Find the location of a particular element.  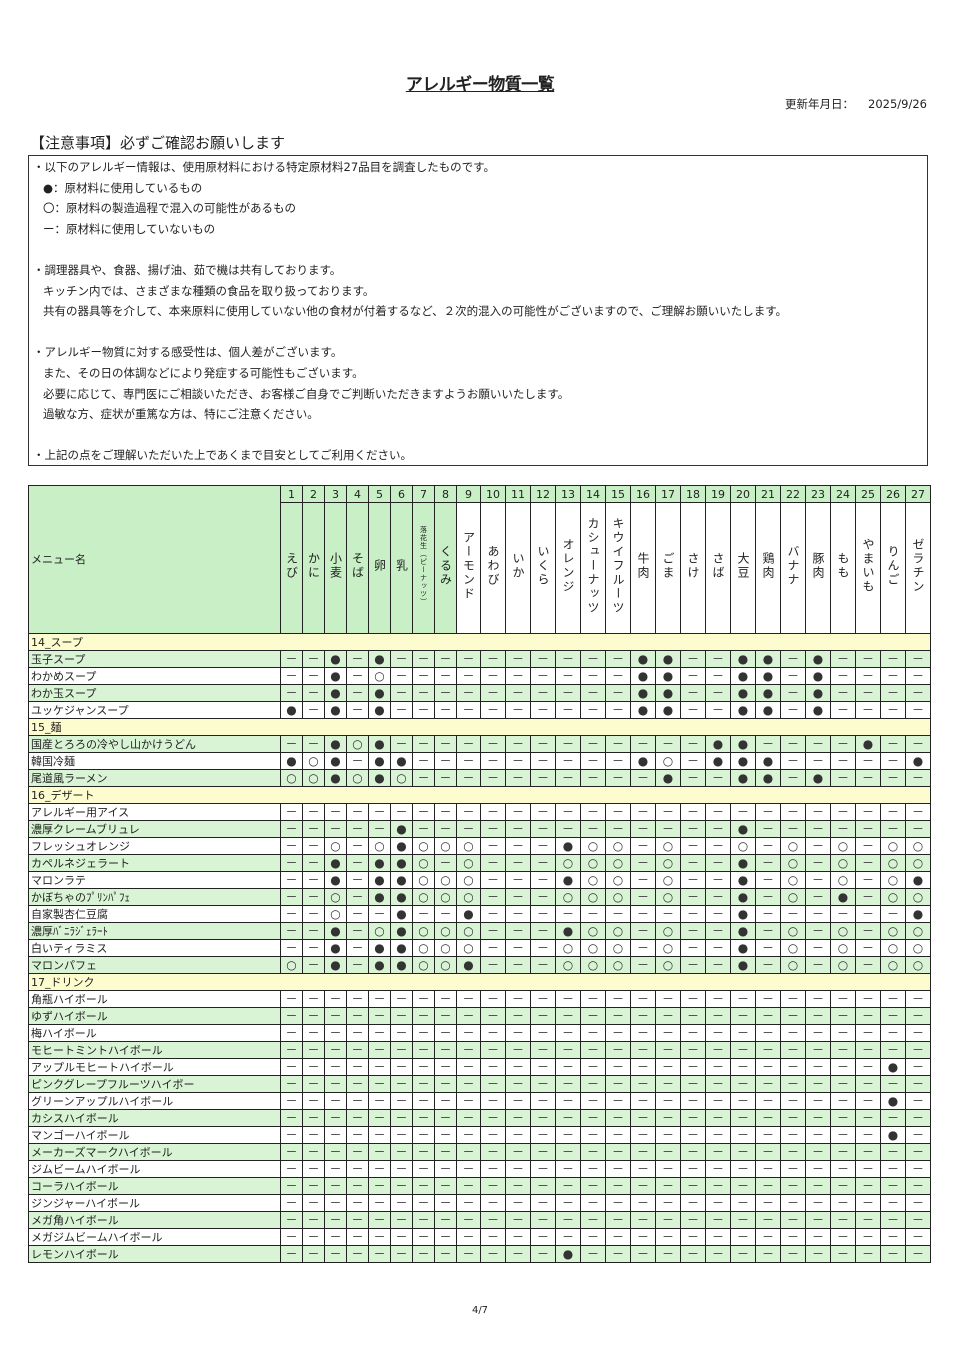

allergen-number: 3 is located at coordinates (335, 494).